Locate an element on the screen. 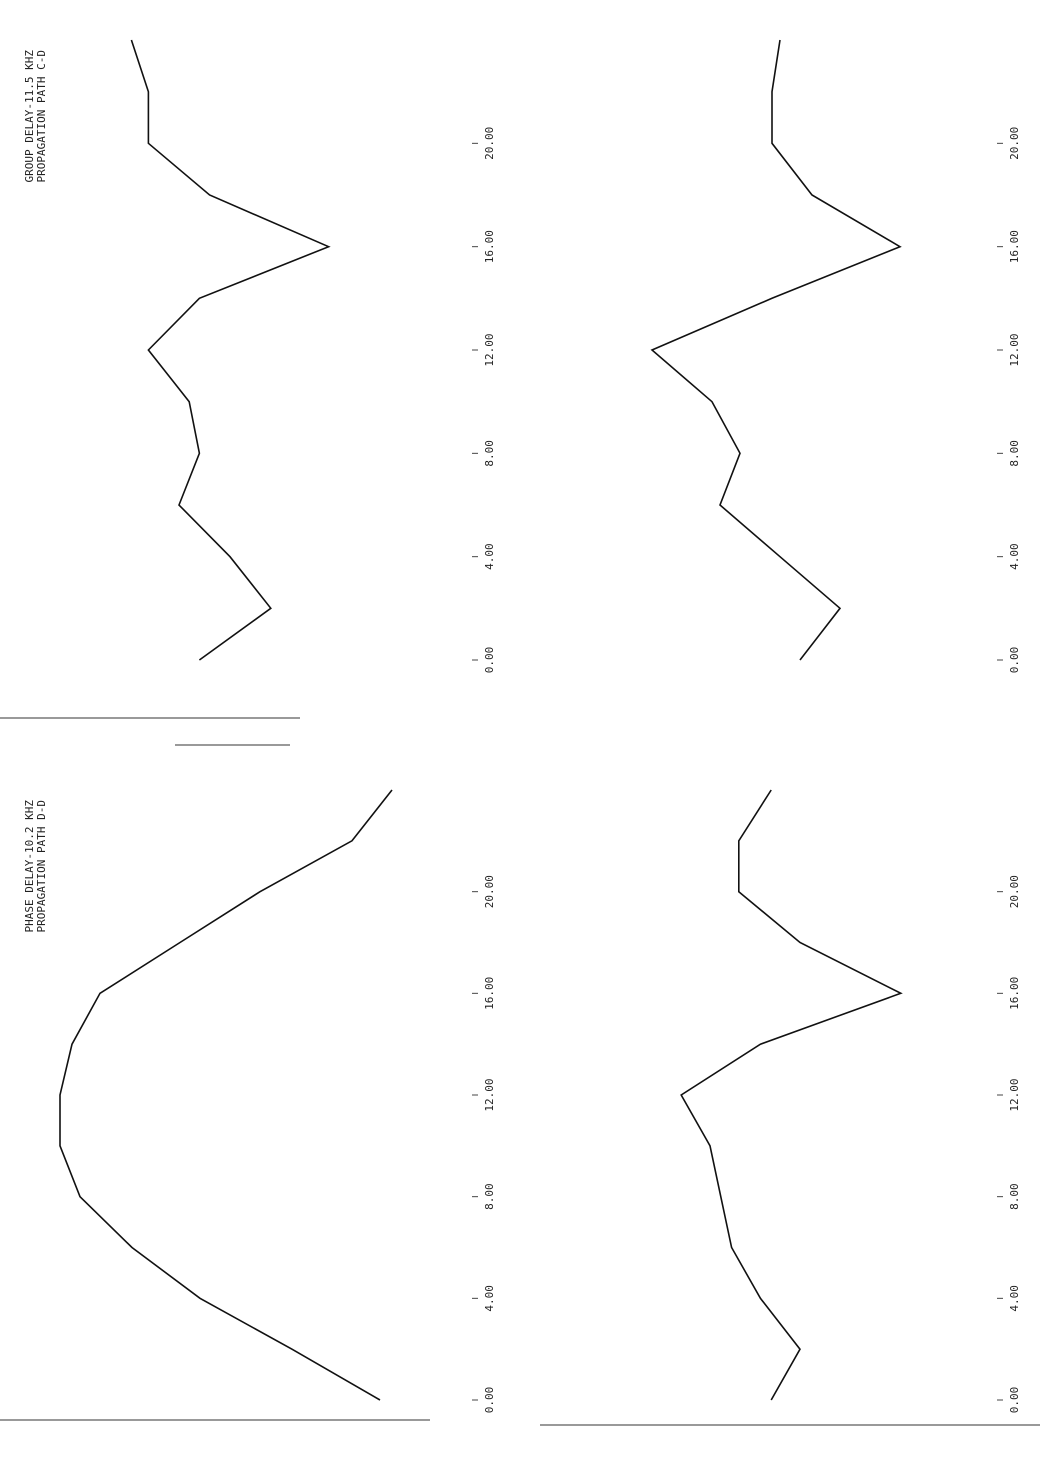 This screenshot has height=1469, width=1045. chart-title: GROUP DELAY-11.5 KHZ is located at coordinates (29, 116).